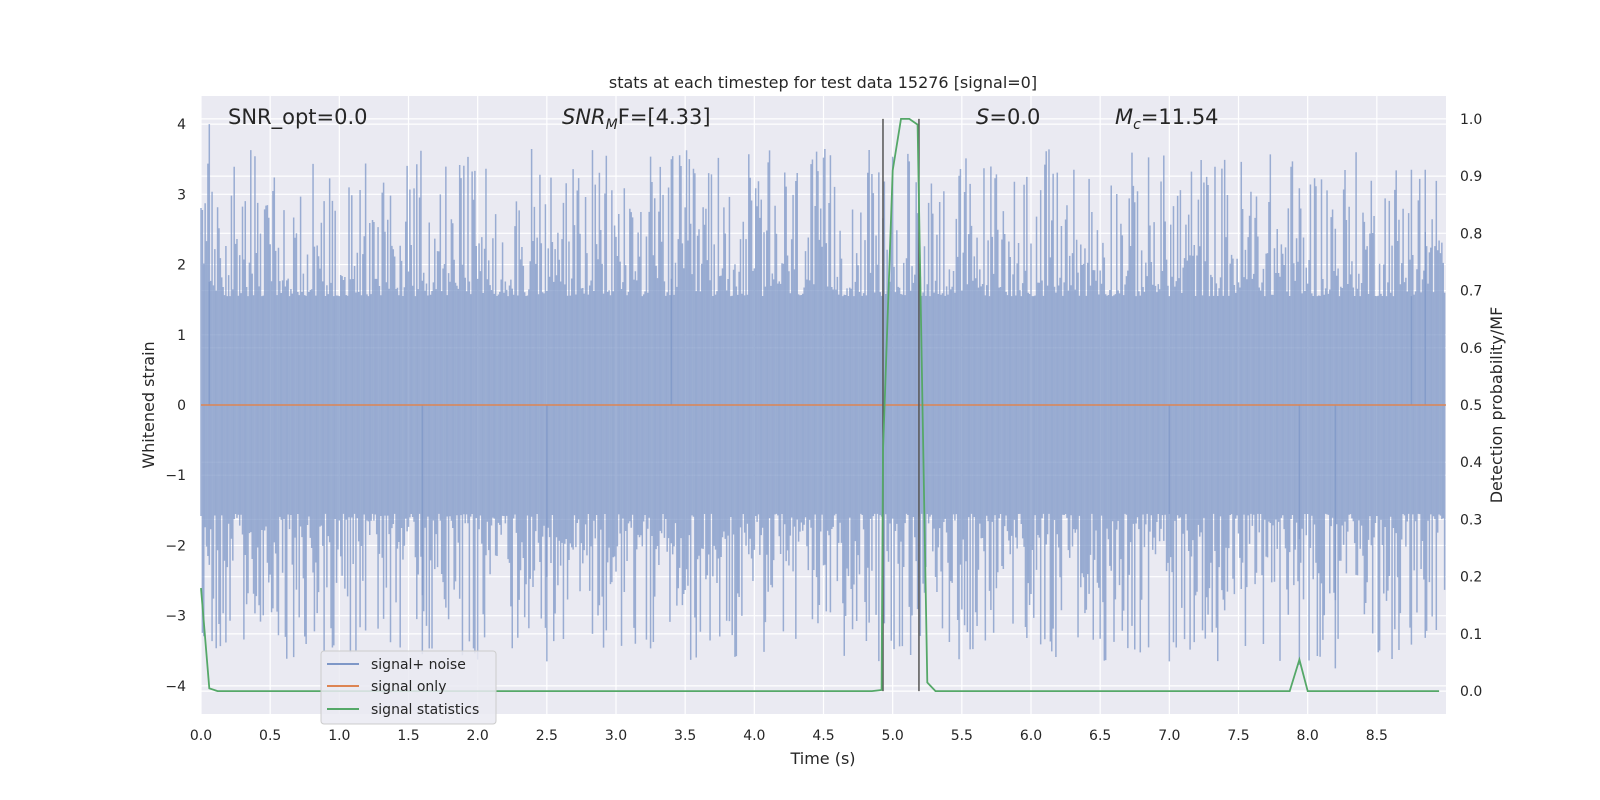 This screenshot has width=1600, height=800. I want to click on x-tick-label: 5.0, so click(893, 736).